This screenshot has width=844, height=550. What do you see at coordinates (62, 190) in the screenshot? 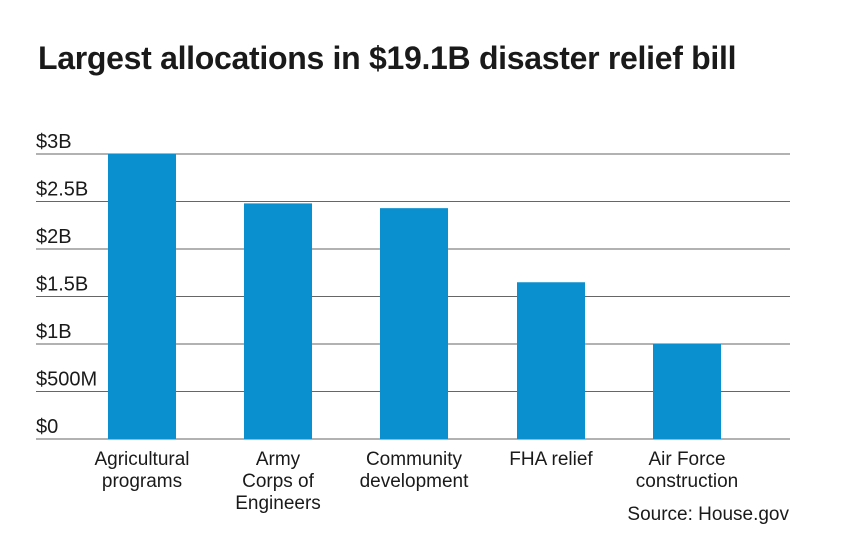
I see `y-tick-label: $2.5B` at bounding box center [62, 190].